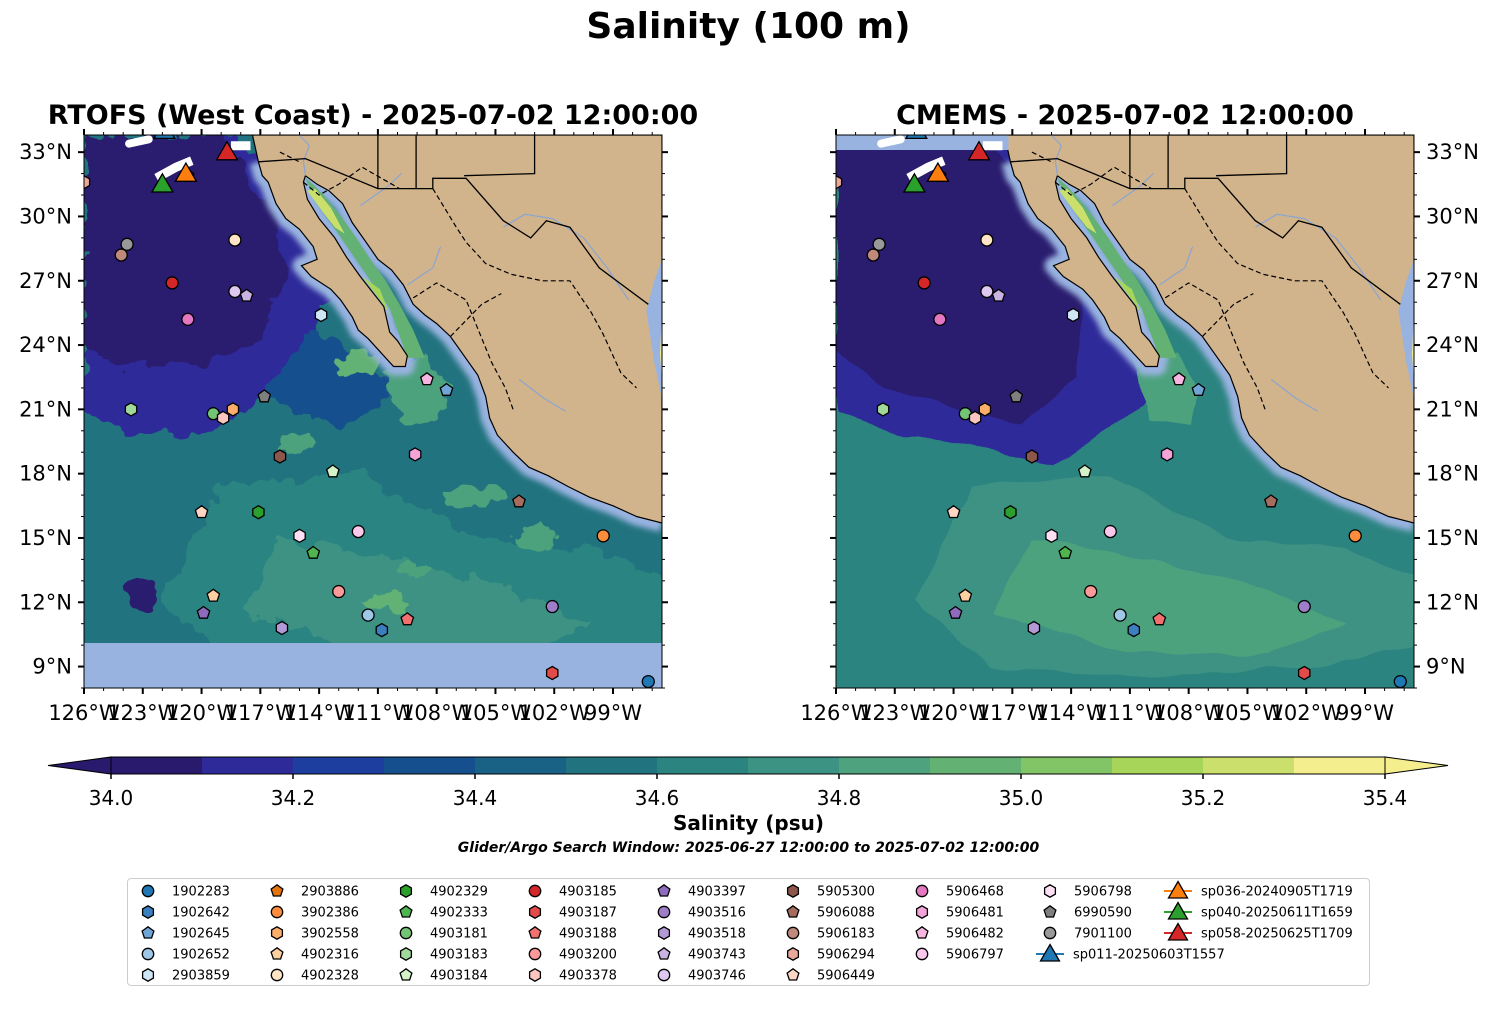 Image resolution: width=1497 pixels, height=1014 pixels. What do you see at coordinates (373, 665) in the screenshot?
I see `nodata-band` at bounding box center [373, 665].